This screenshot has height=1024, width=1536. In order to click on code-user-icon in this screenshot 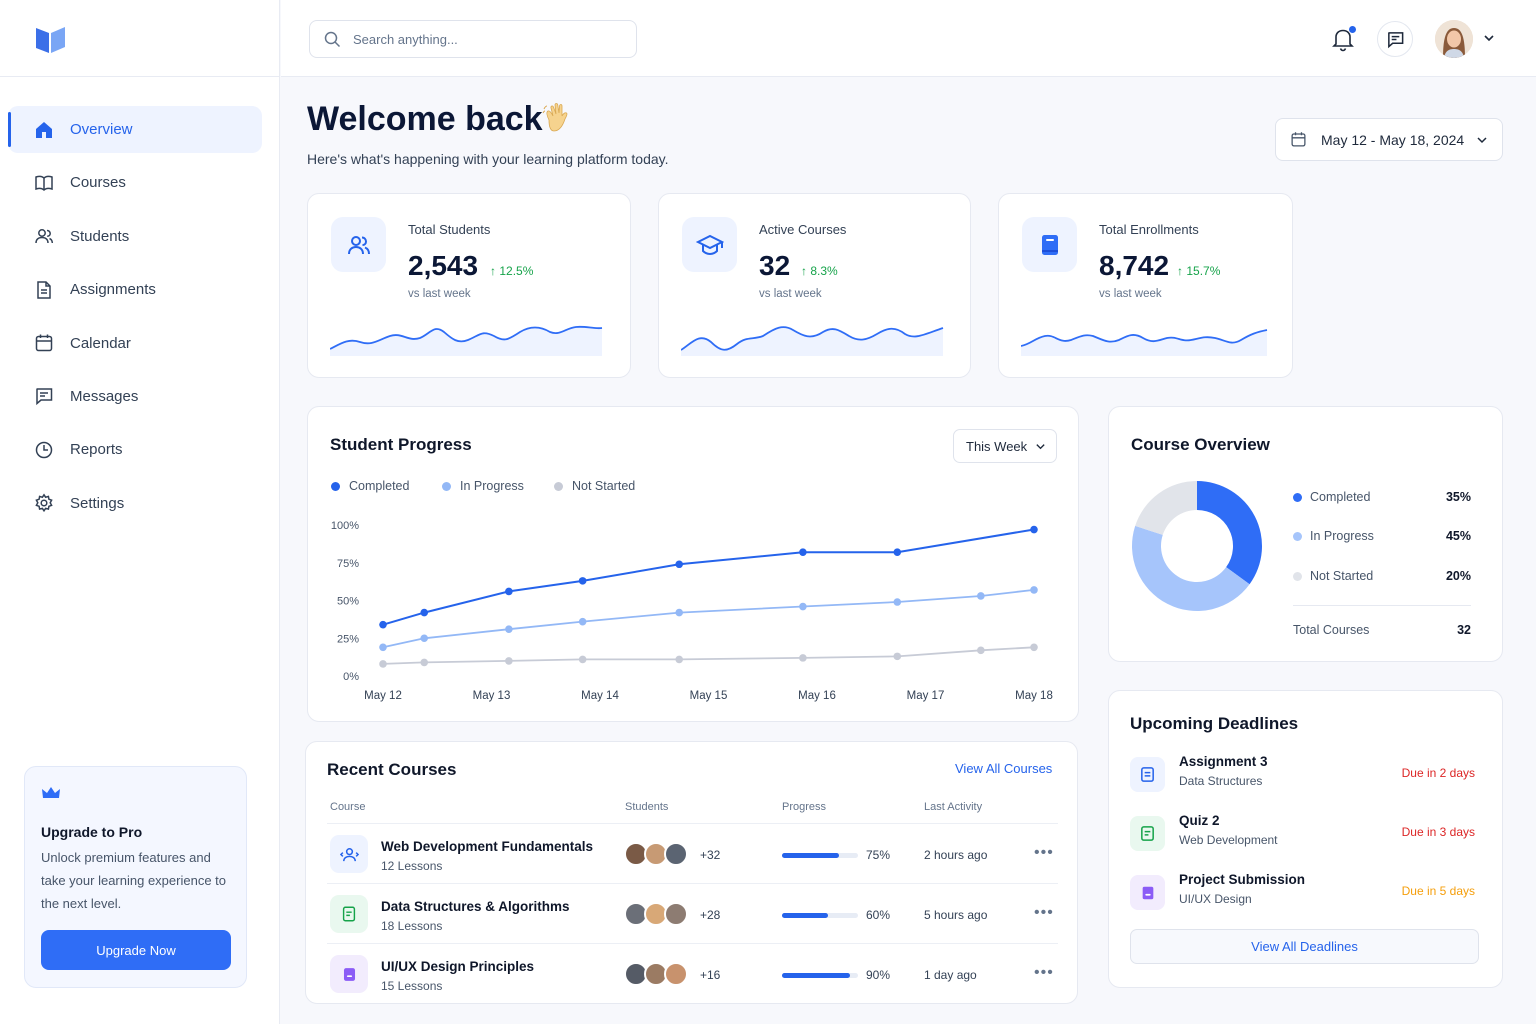, I will do `click(349, 854)`.